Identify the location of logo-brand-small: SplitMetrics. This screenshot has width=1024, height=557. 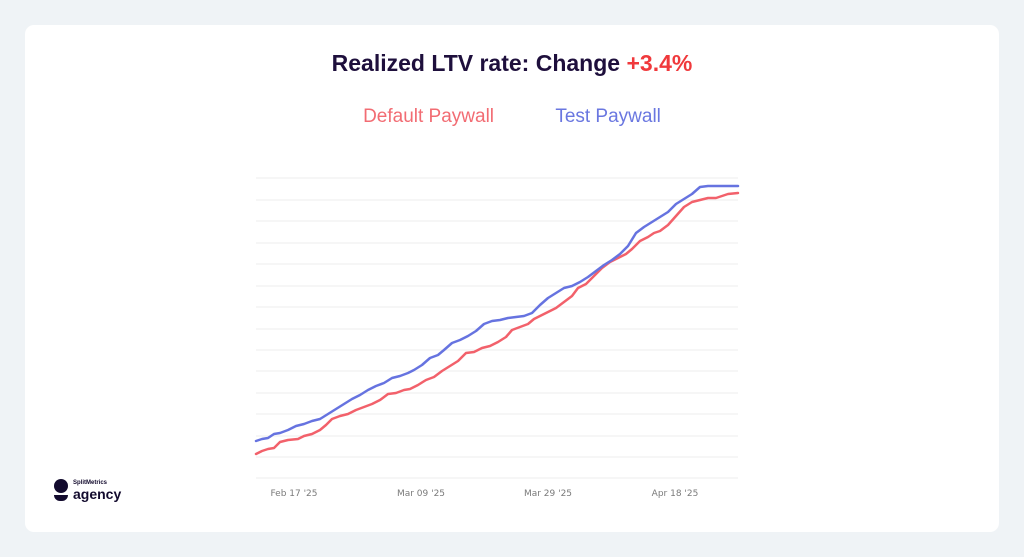
(90, 482).